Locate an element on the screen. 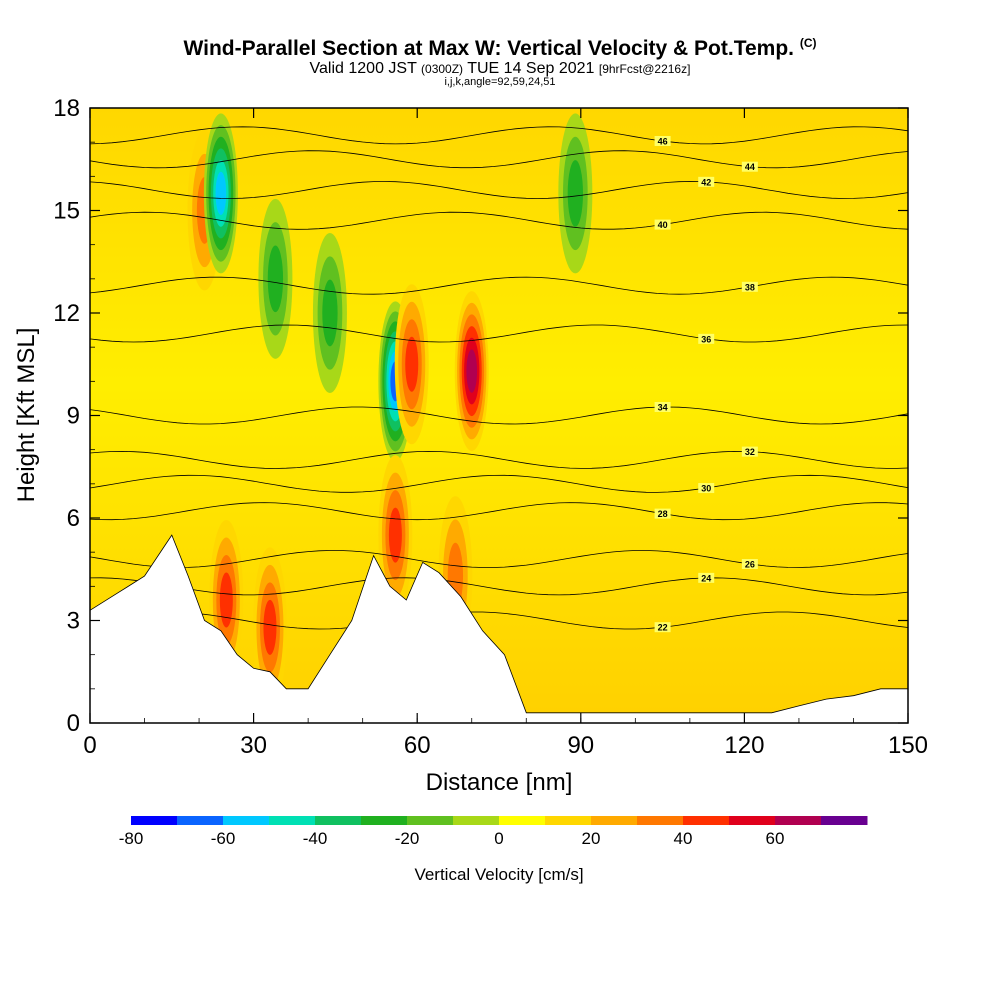 Image resolution: width=1000 pixels, height=1000 pixels. y-tick-label: 18 is located at coordinates (66, 108).